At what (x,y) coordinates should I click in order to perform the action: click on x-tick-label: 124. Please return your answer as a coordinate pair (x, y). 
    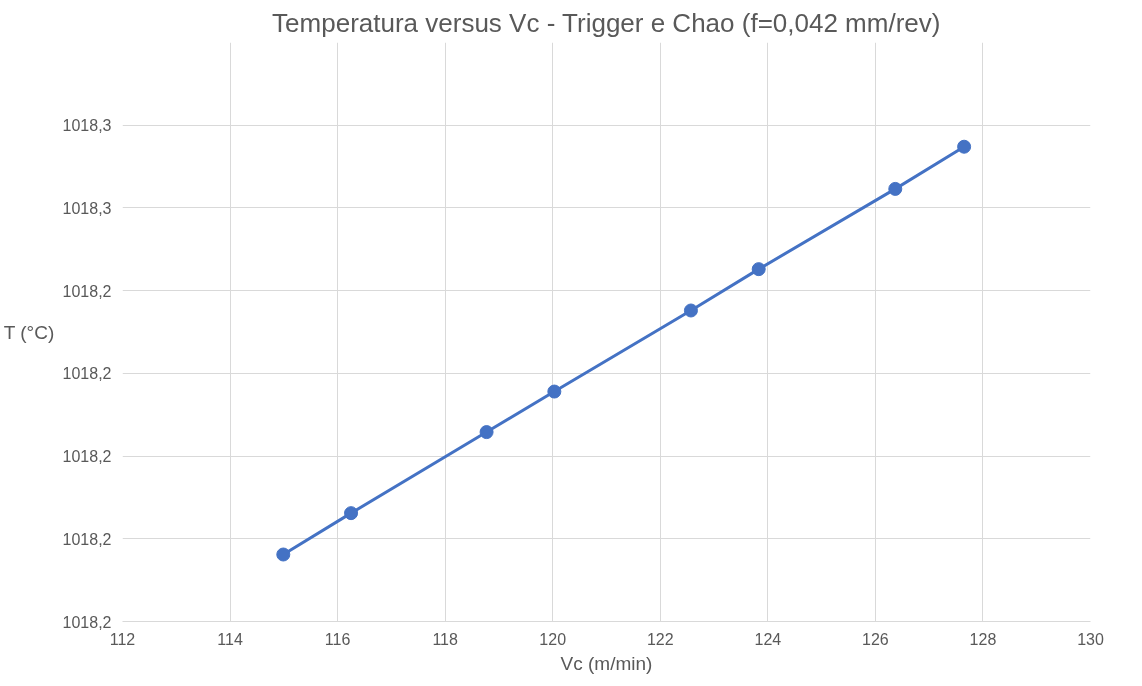
    Looking at the image, I should click on (768, 639).